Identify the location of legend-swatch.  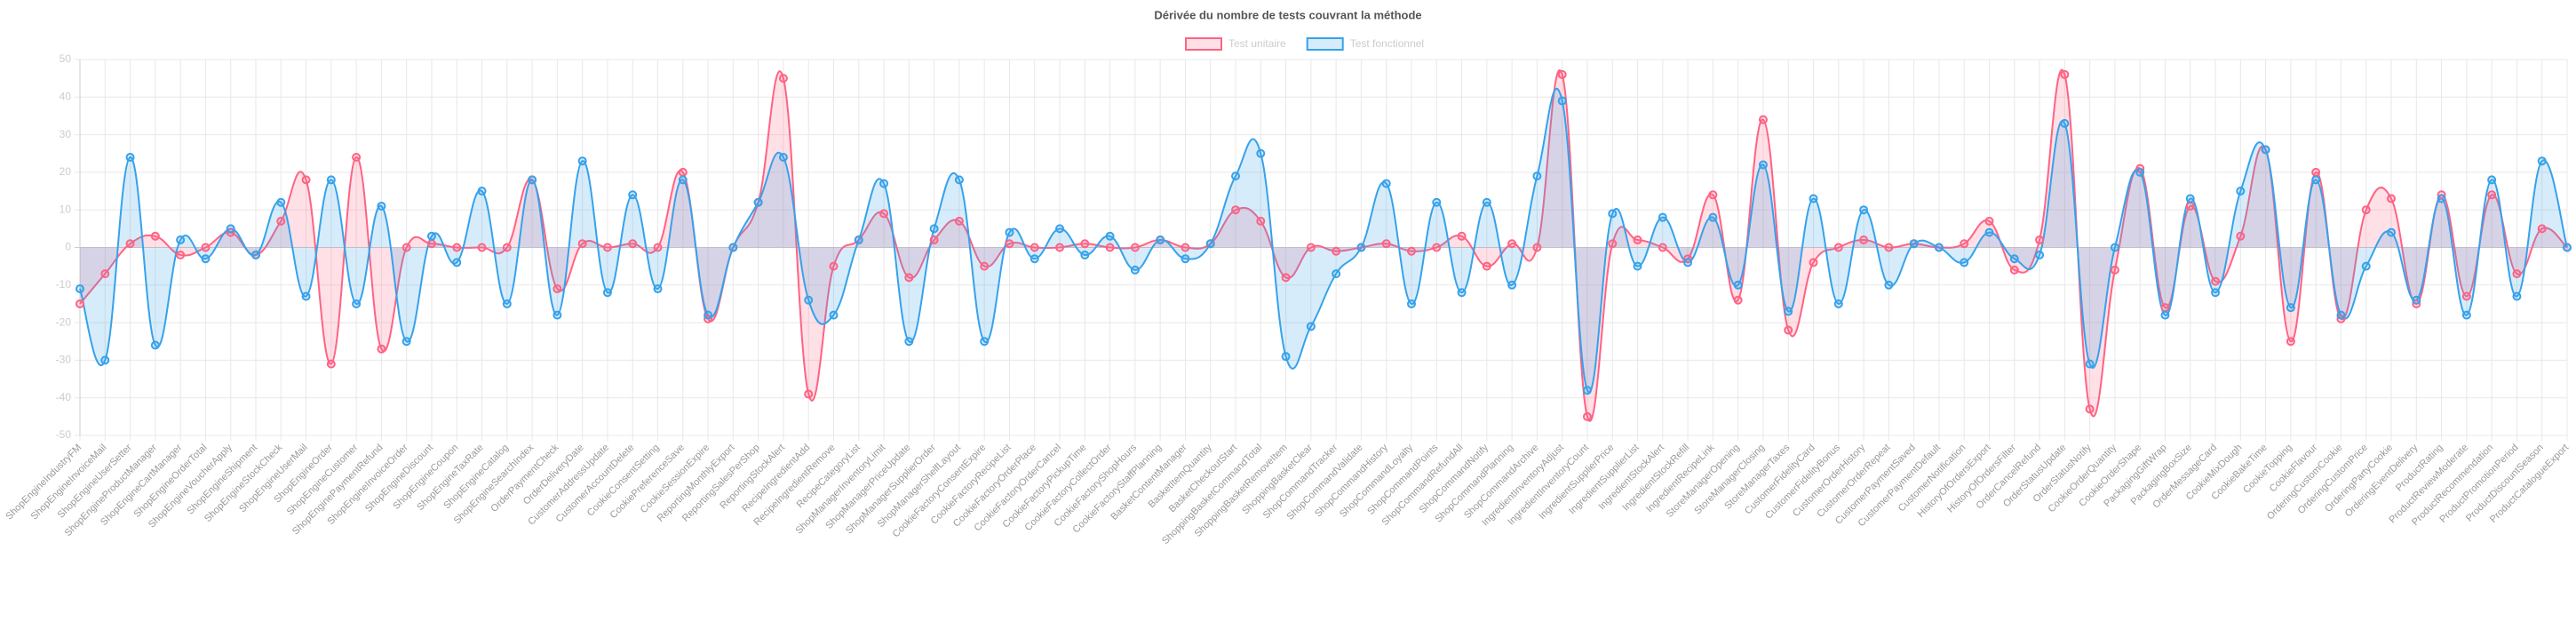
(1203, 44).